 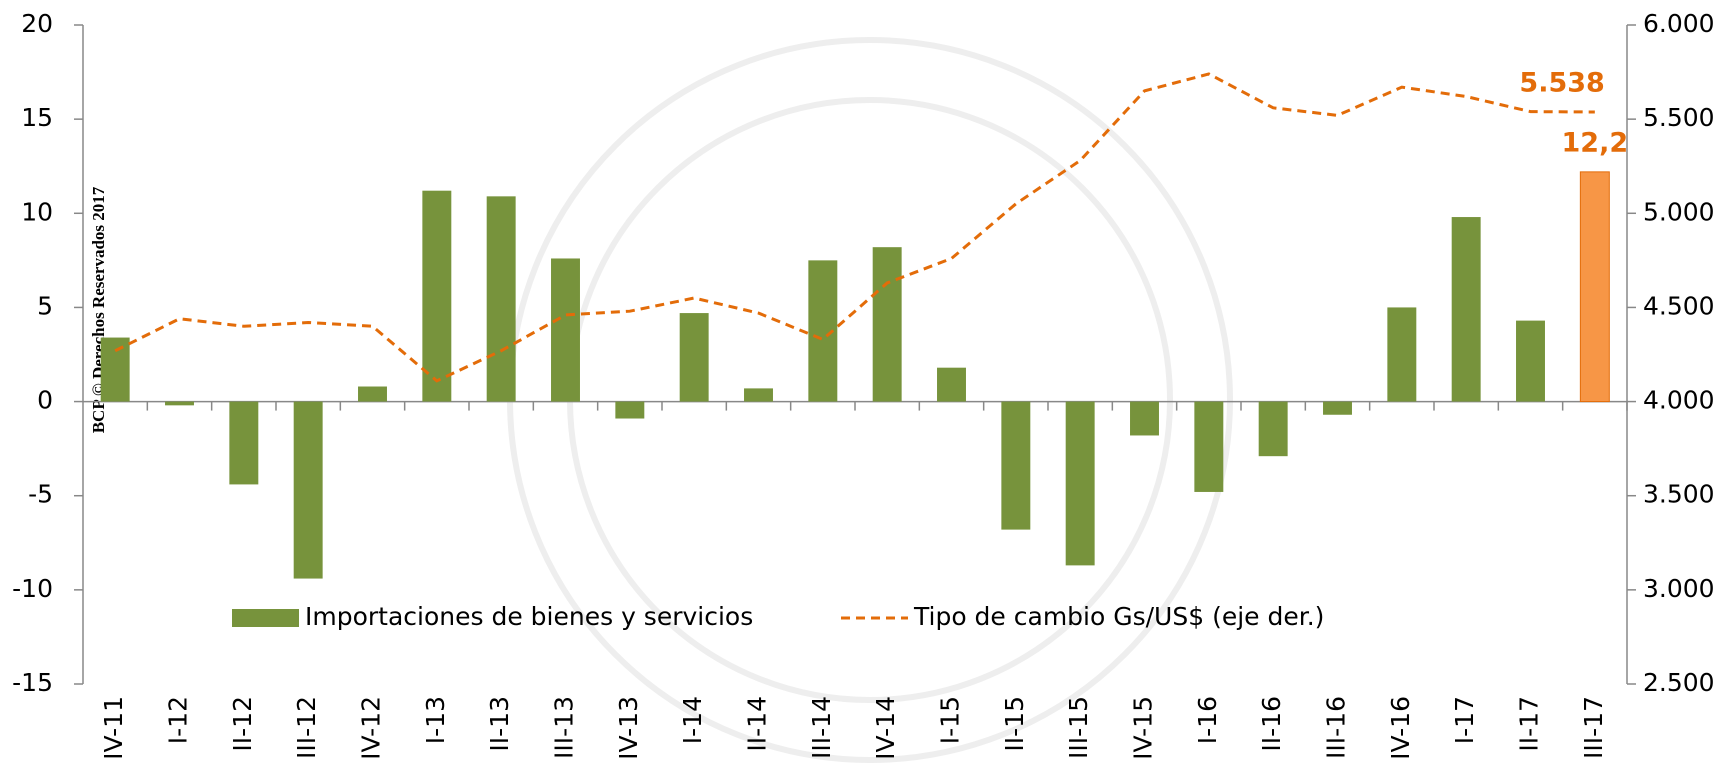 I want to click on x-tick-label: I-16, so click(x=1207, y=720).